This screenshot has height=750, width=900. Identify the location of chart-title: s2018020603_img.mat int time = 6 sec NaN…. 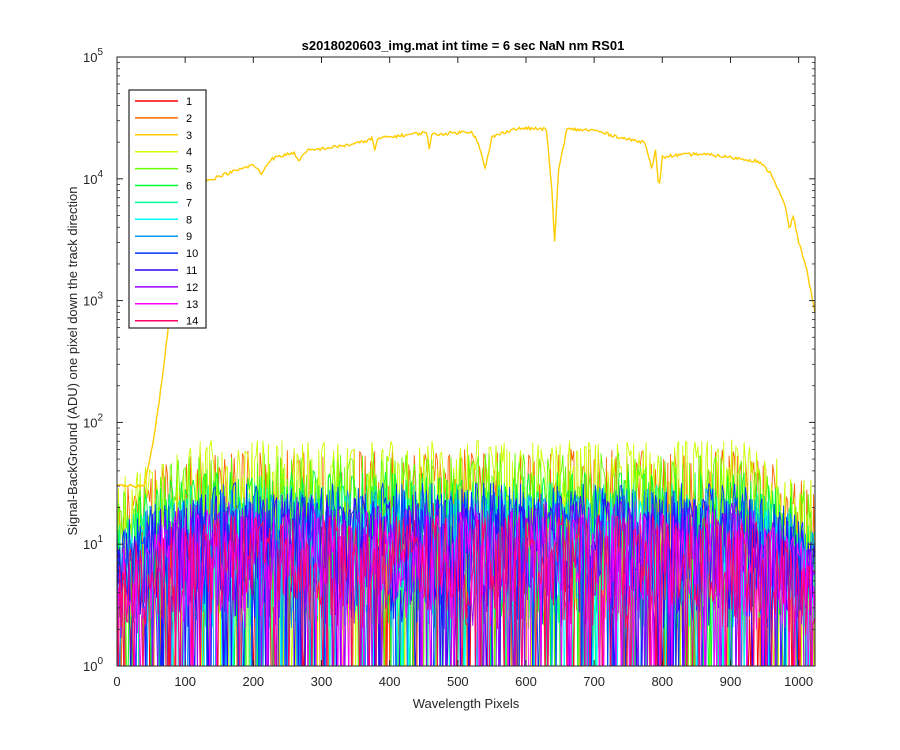
(463, 45).